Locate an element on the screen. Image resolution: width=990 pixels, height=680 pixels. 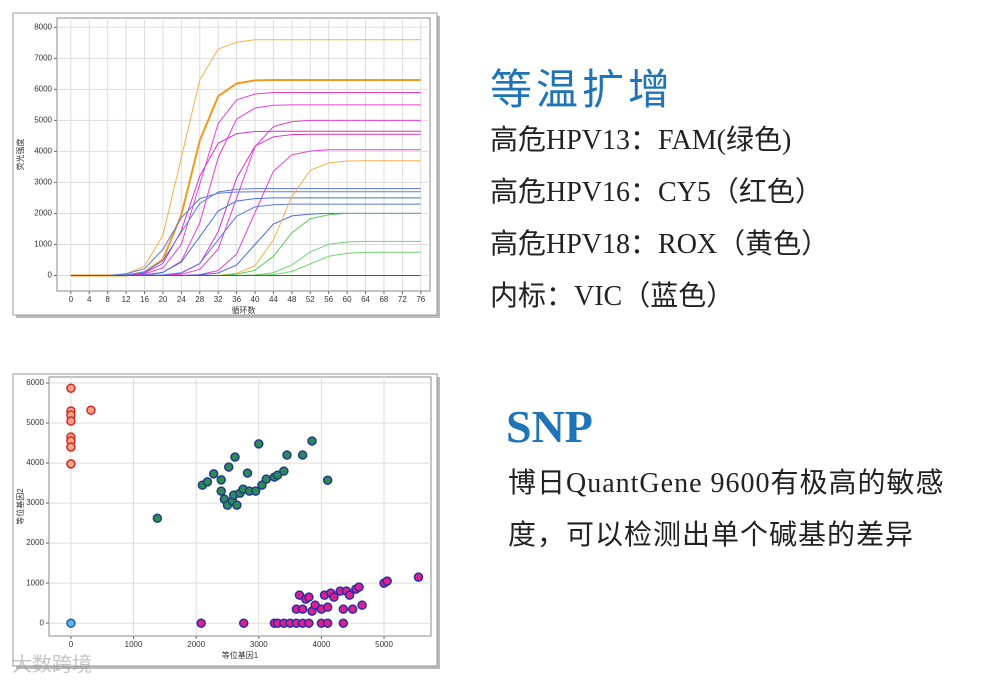
y-axis-label: 等位基因2 is located at coordinates (20, 506).